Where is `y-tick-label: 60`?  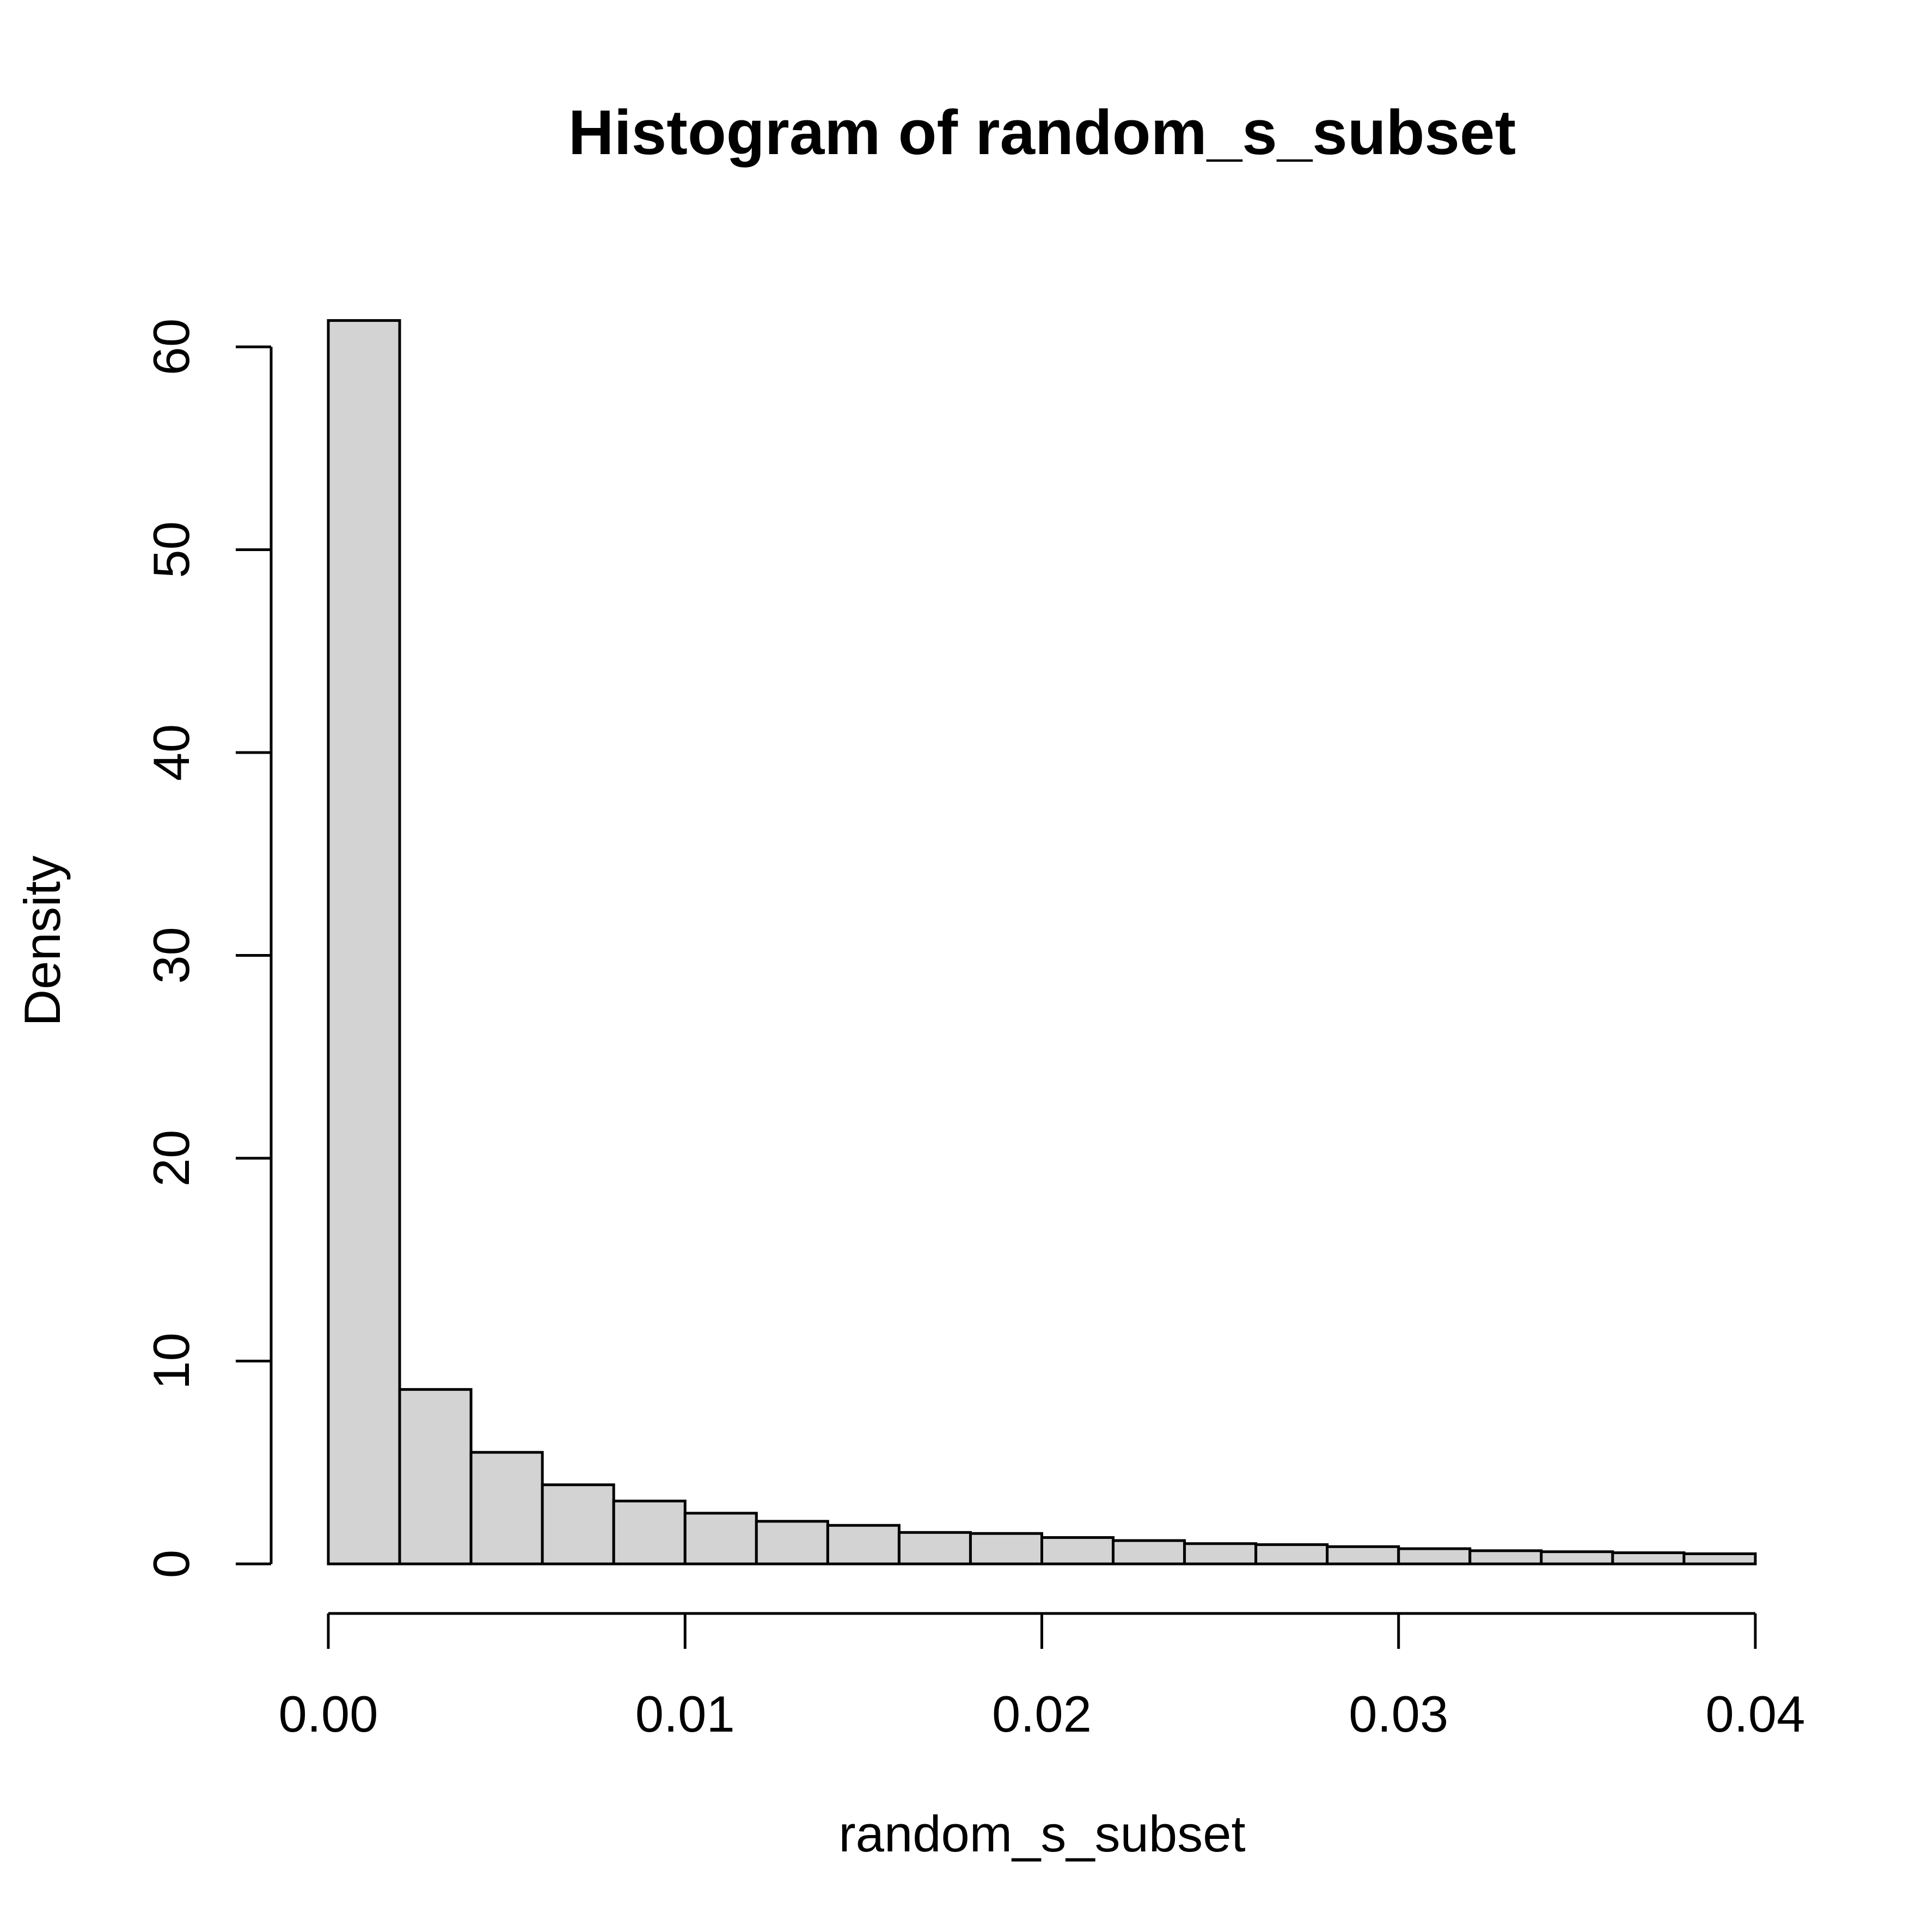 y-tick-label: 60 is located at coordinates (171, 348).